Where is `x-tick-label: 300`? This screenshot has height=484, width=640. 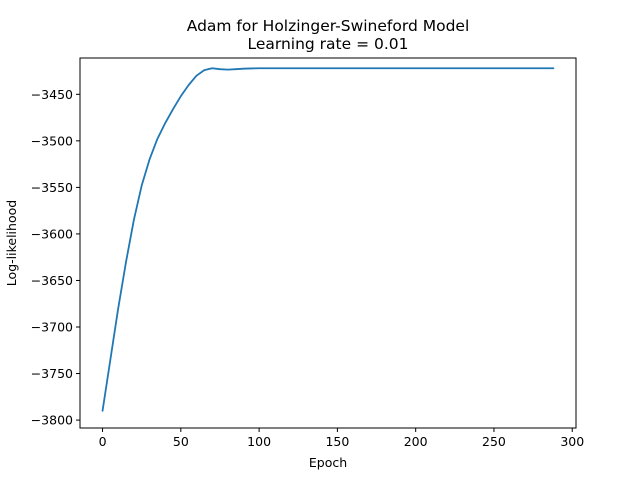
x-tick-label: 300 is located at coordinates (572, 441).